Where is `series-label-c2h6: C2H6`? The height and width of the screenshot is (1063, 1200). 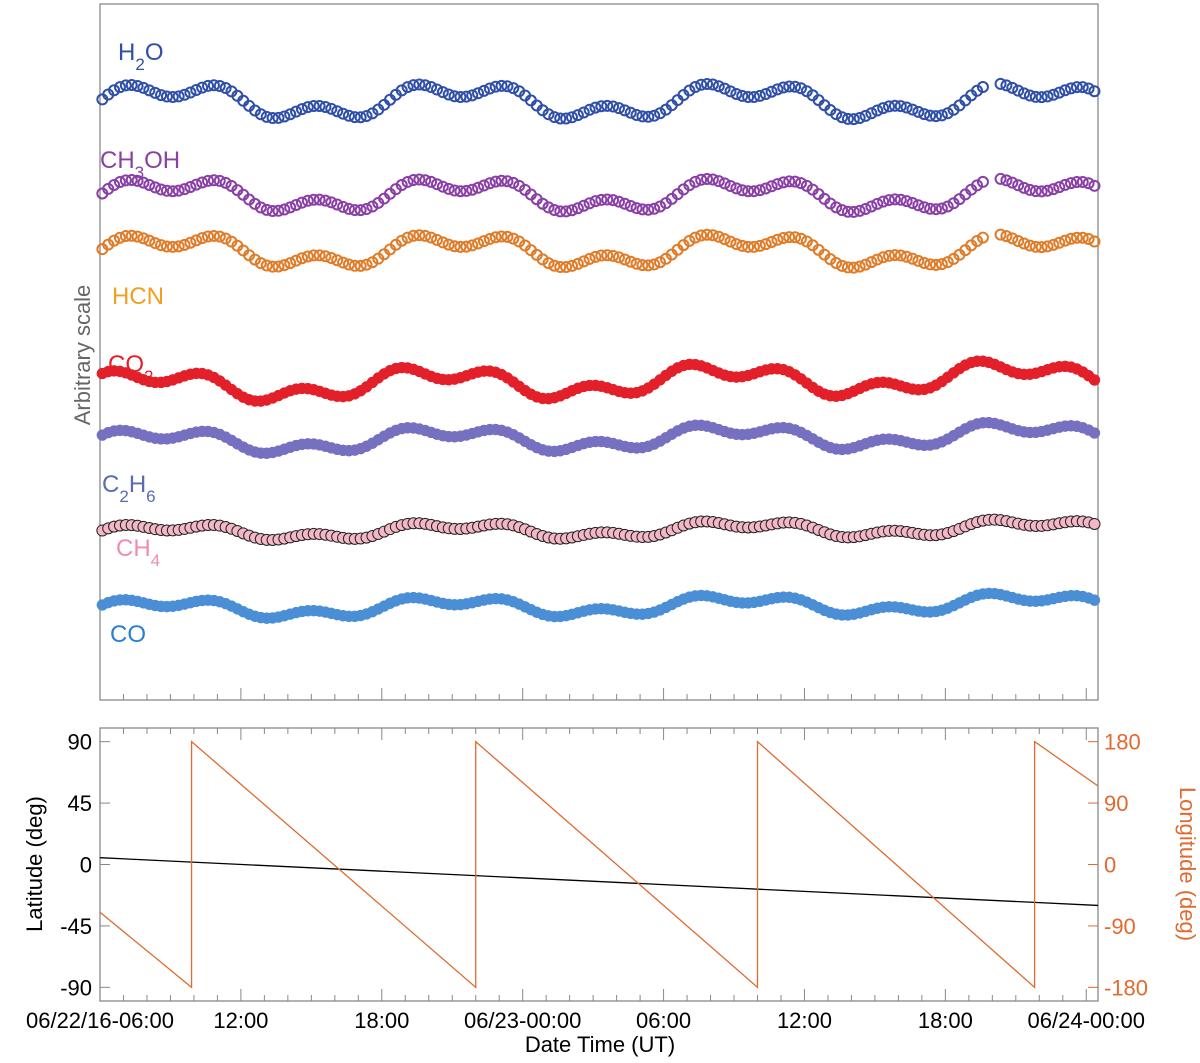
series-label-c2h6: C2H6 is located at coordinates (129, 488).